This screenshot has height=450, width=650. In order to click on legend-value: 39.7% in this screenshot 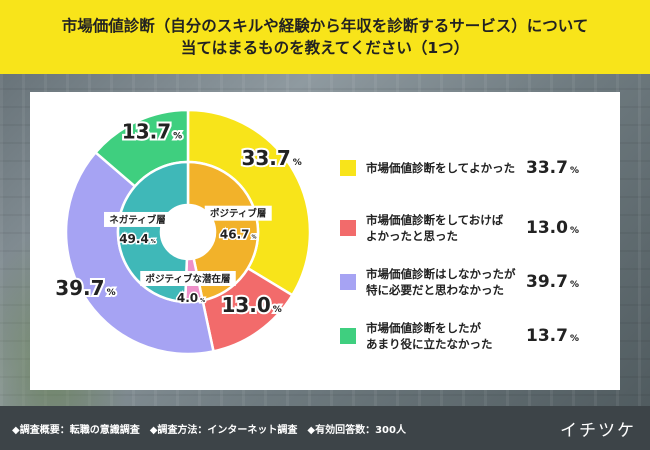, I will do `click(552, 282)`.